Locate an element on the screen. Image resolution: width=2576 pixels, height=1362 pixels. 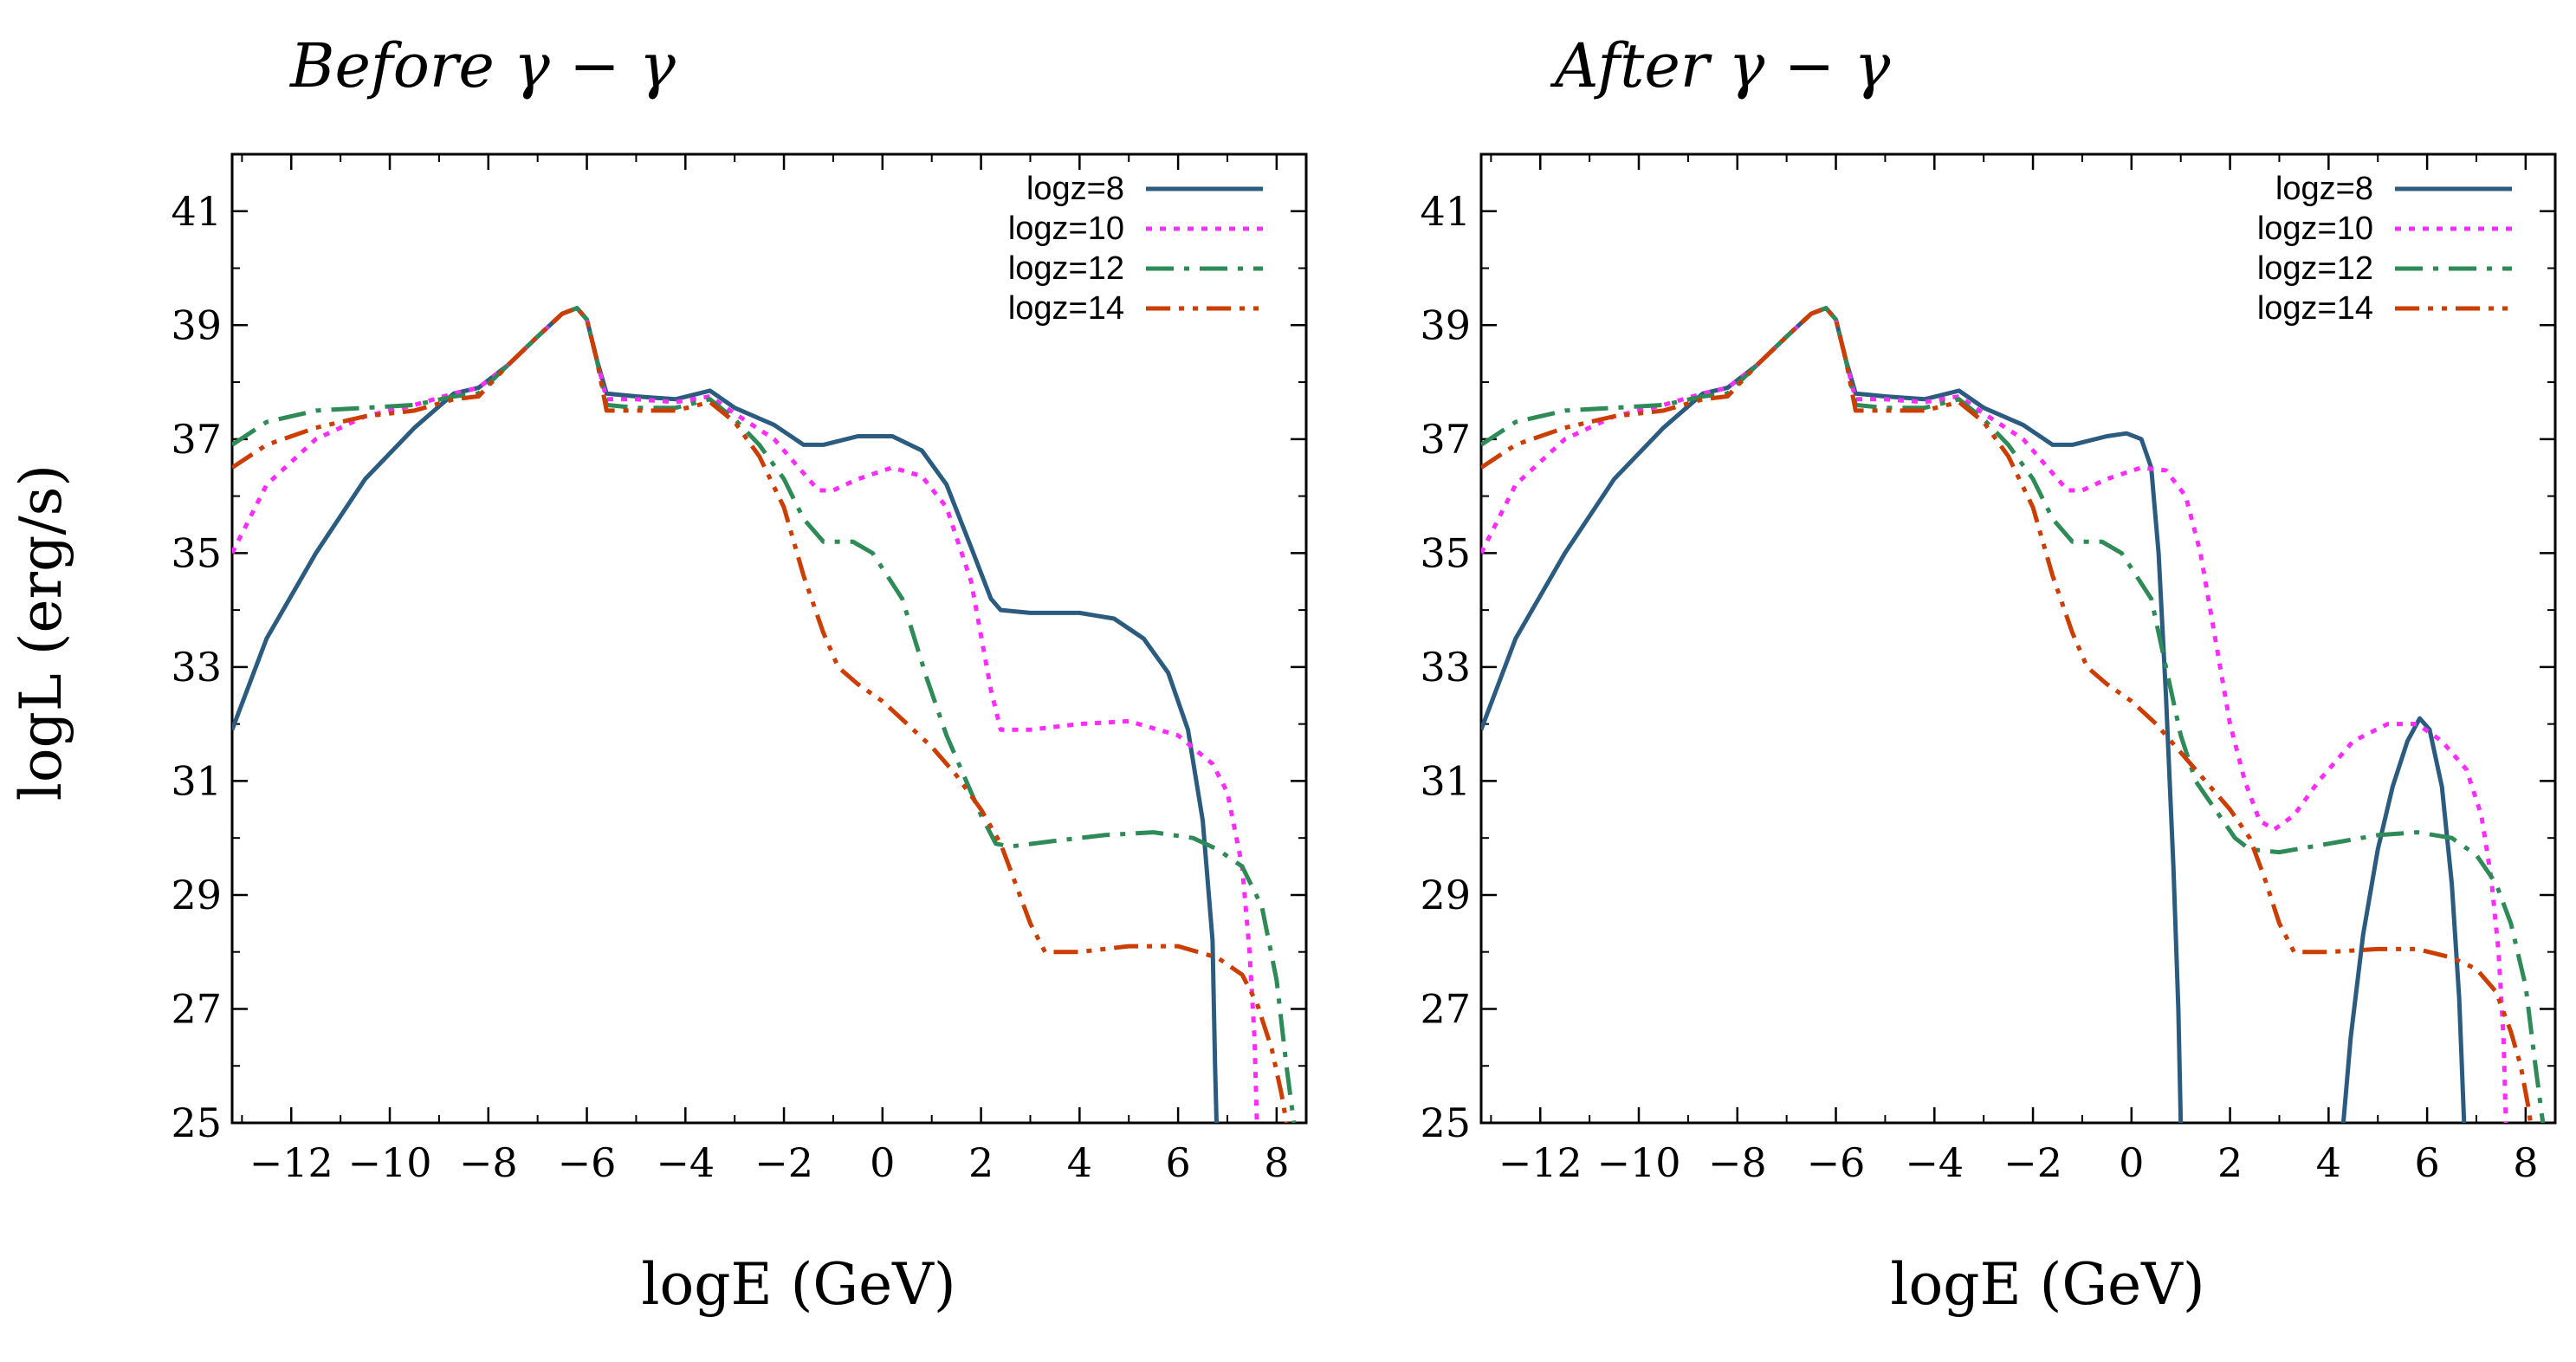
chart-title: Before γ − γ is located at coordinates (482, 65).